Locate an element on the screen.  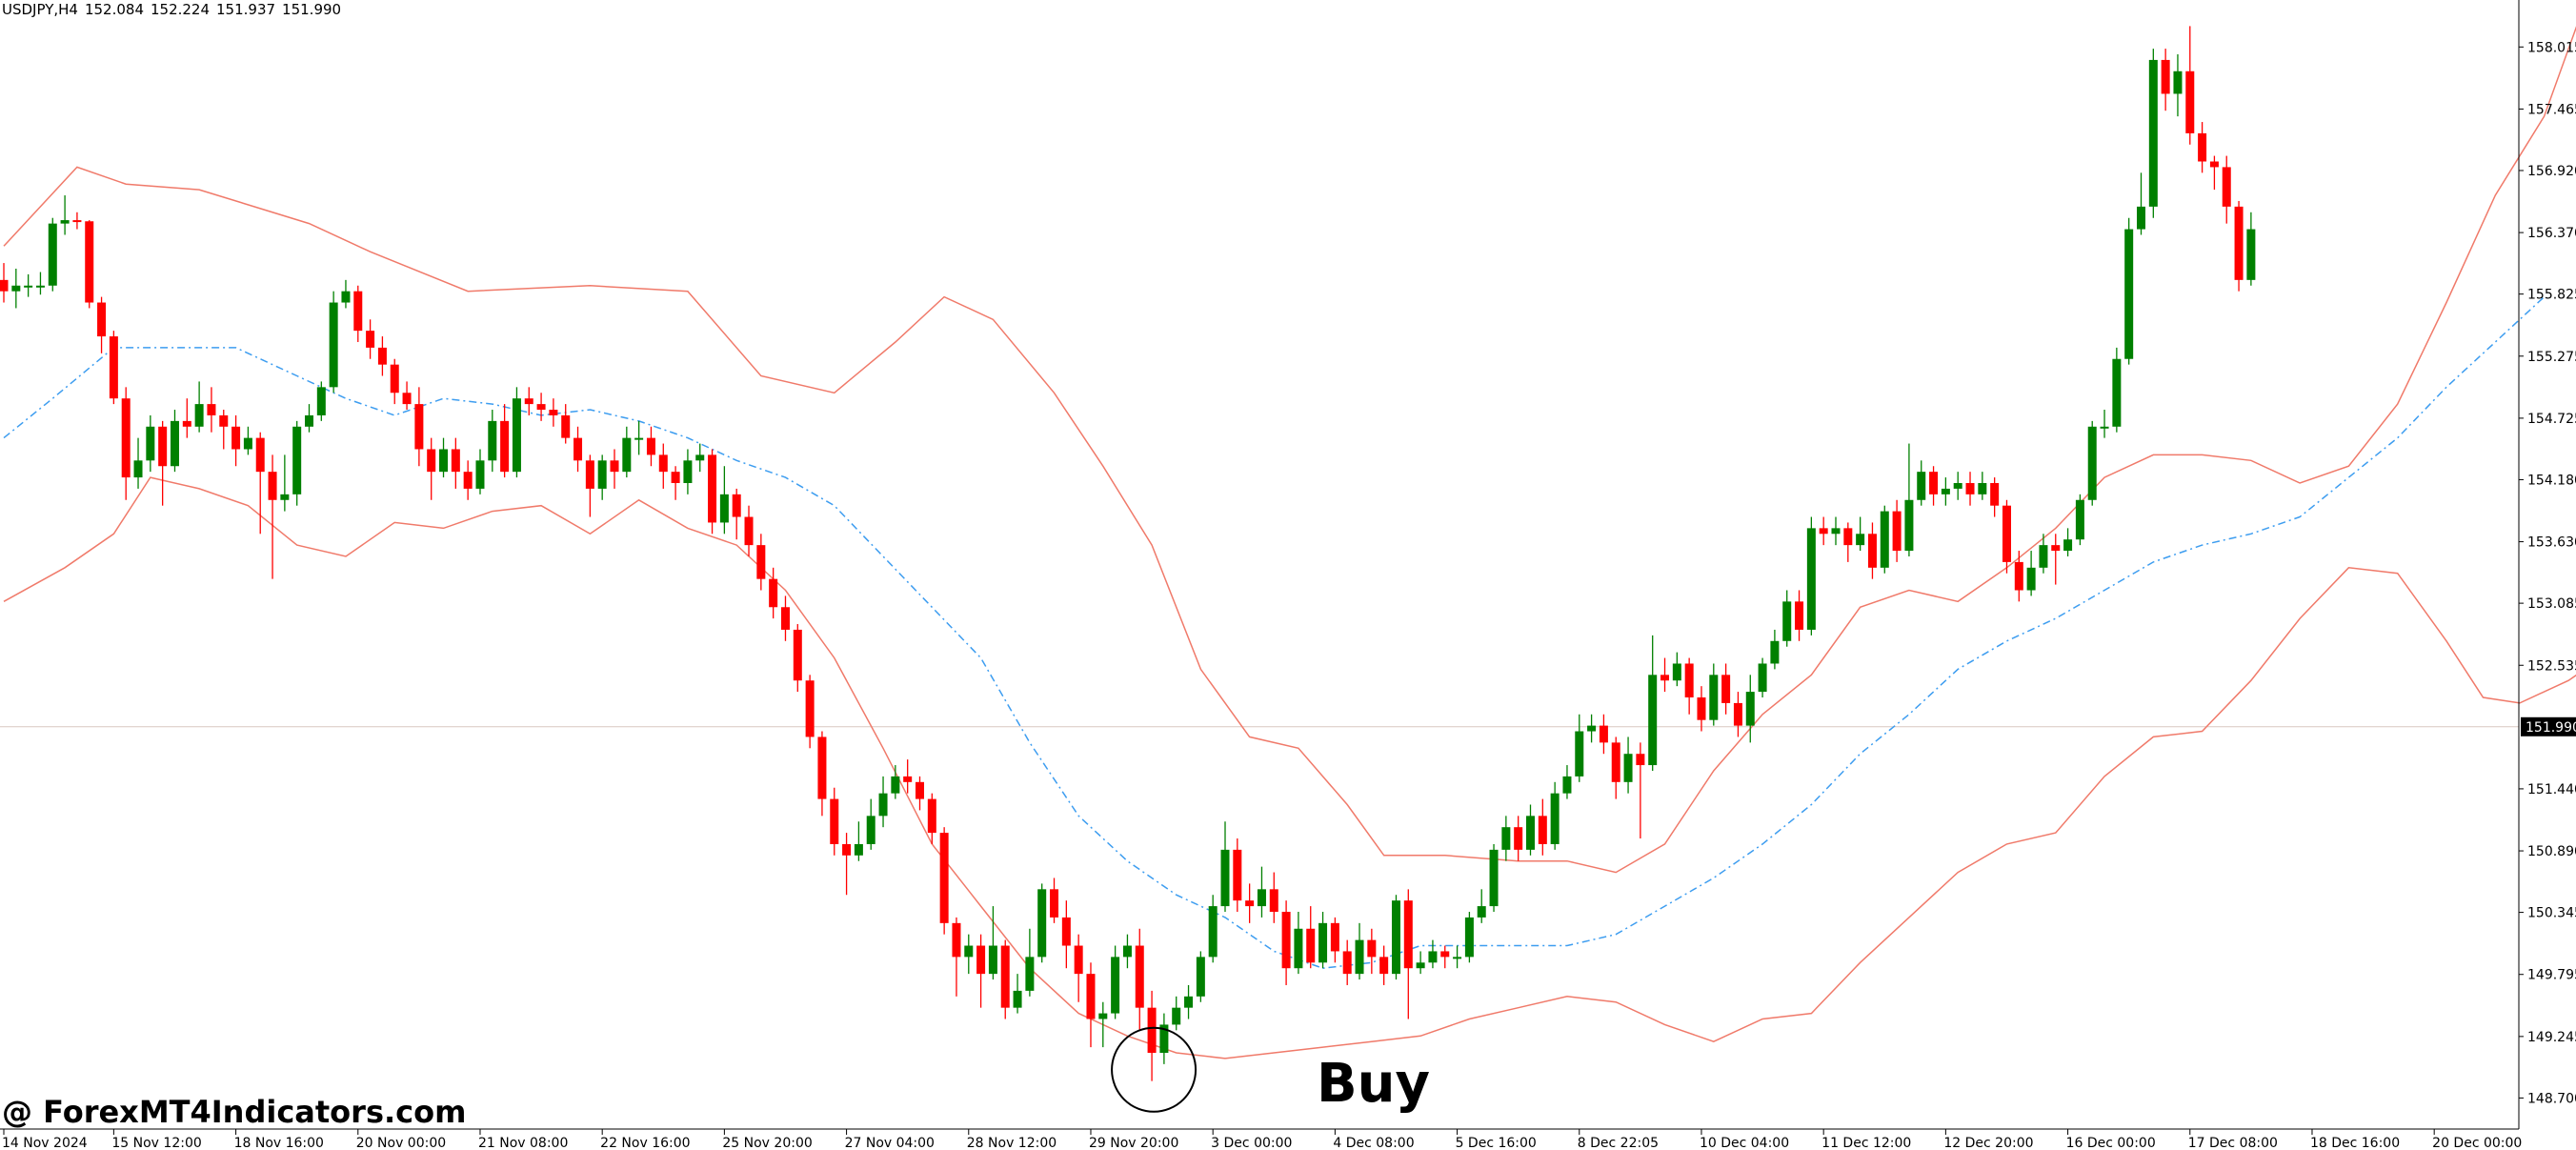
low-price: 151.937 is located at coordinates (246, 9).